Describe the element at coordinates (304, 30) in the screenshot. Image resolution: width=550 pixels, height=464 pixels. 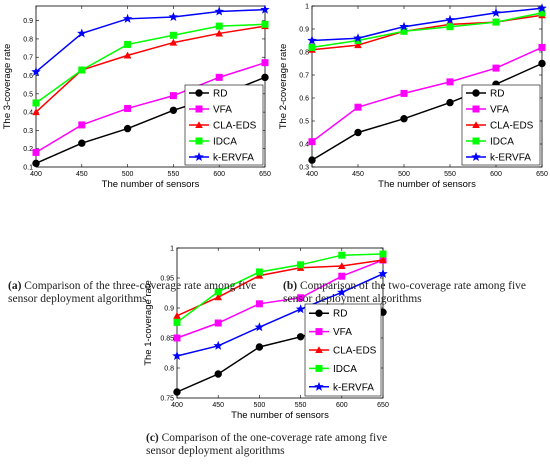
I see `y-tick-label-b: 0.9` at that location.